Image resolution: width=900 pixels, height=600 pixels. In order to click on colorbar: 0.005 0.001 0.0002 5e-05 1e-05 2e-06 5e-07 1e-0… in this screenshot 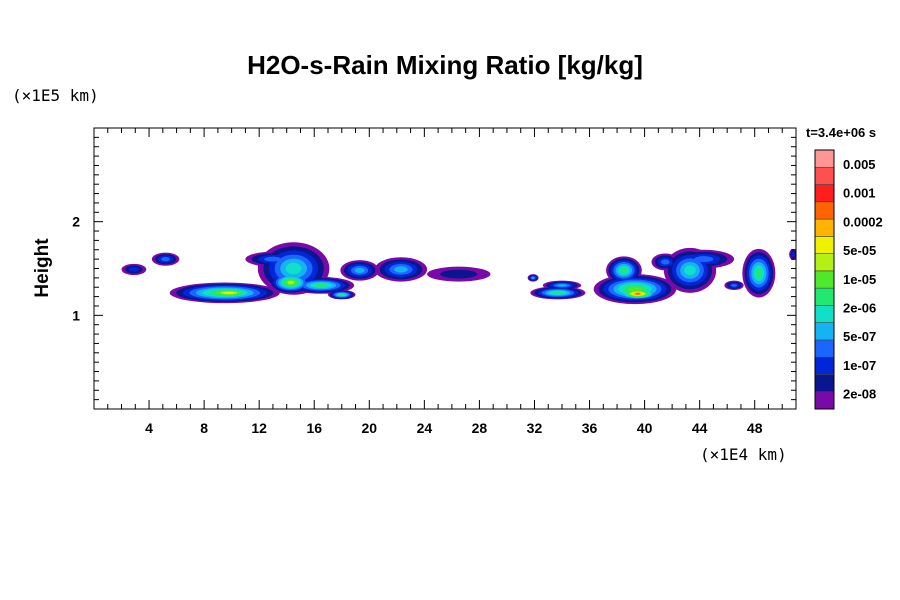, I will do `click(848, 279)`.